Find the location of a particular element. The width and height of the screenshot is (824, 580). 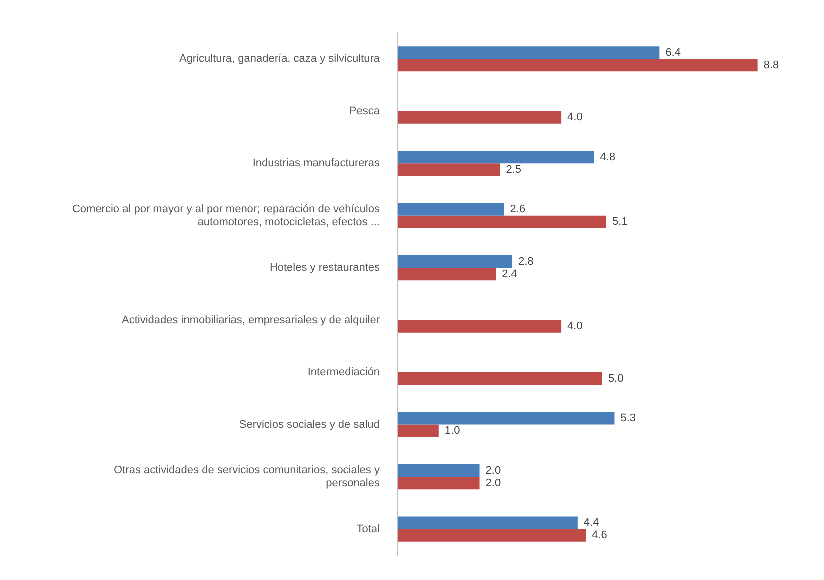

y-tick-label: Agricultura, ganadería, caza y silvicultura is located at coordinates (280, 59).